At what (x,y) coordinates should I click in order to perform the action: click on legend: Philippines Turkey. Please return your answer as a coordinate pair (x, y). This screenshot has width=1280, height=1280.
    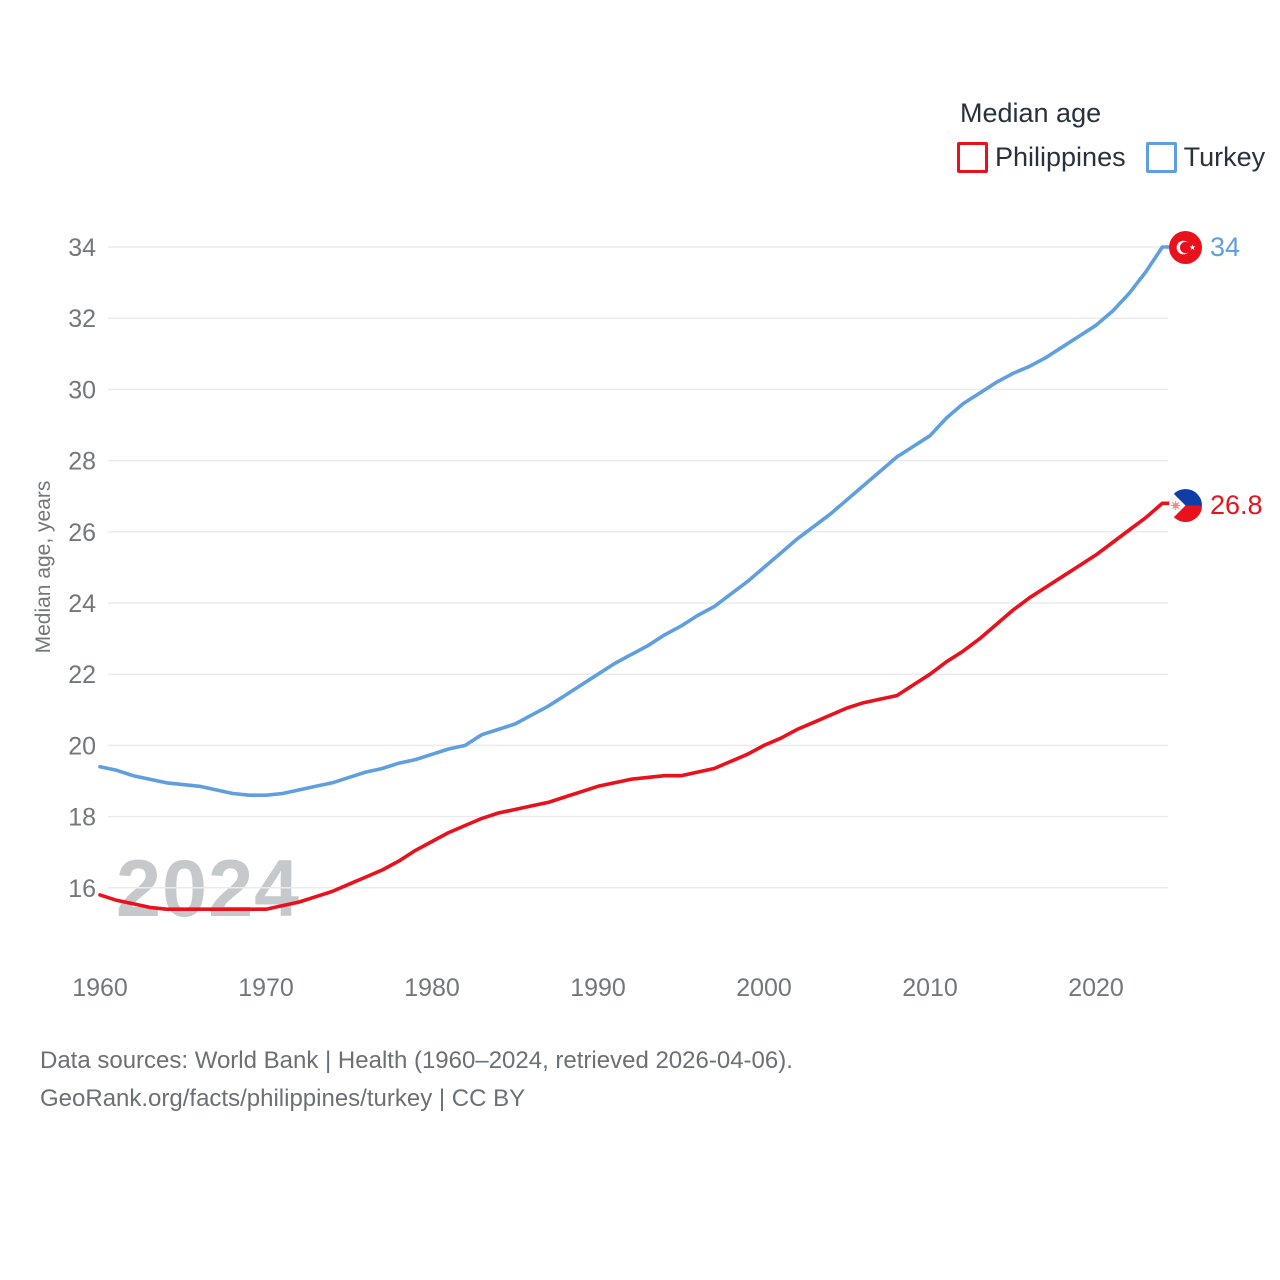
    Looking at the image, I should click on (1111, 157).